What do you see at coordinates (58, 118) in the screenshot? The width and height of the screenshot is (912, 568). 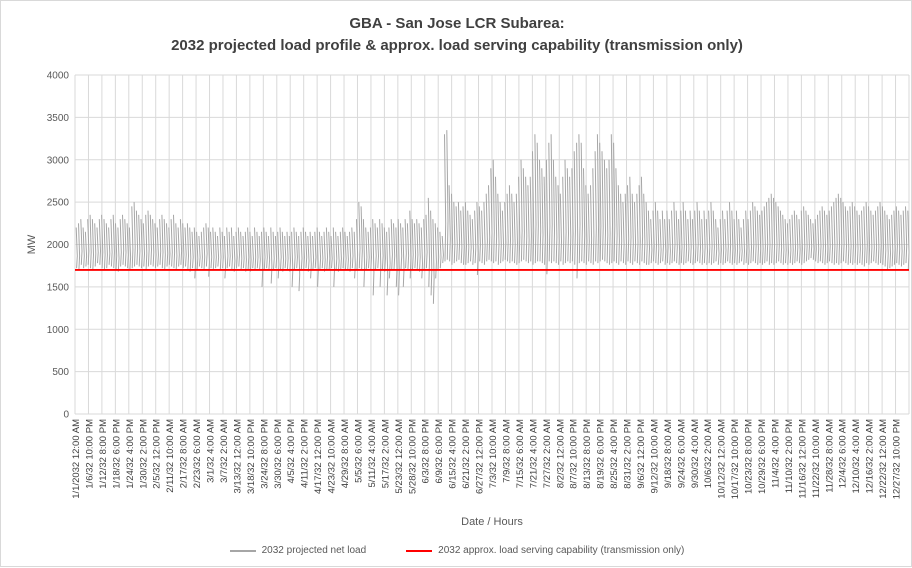 I see `y-tick-label: 3500` at bounding box center [58, 118].